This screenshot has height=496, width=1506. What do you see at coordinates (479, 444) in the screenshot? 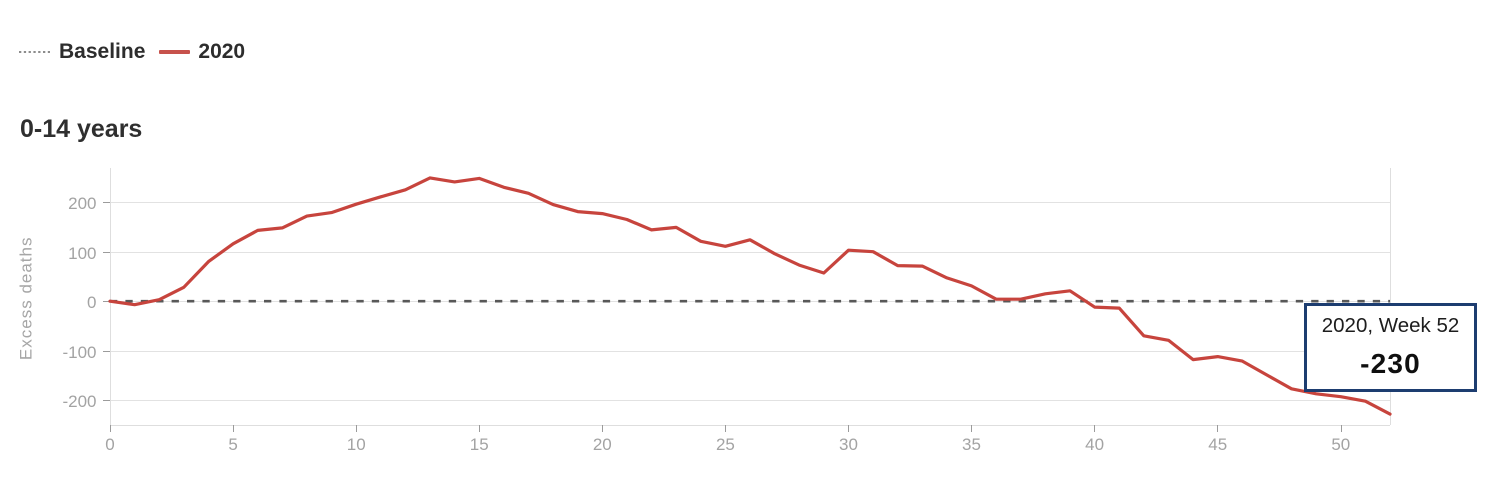
I see `svg-text: 15` at bounding box center [479, 444].